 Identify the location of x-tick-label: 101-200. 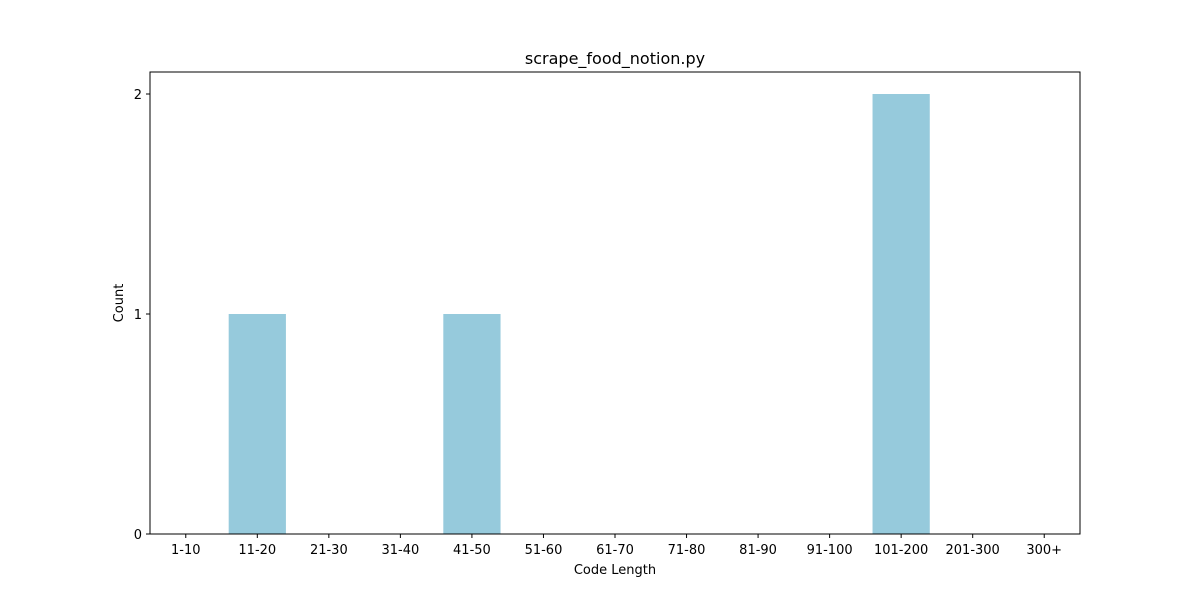
(901, 550).